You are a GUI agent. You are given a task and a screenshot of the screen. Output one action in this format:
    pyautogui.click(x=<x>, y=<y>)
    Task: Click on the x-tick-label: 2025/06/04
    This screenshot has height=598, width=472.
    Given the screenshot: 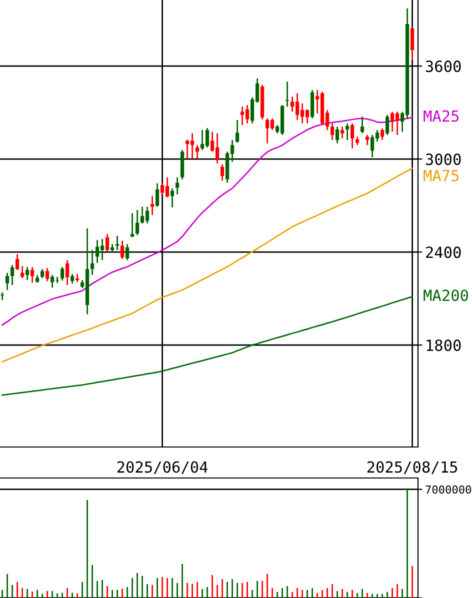 What is the action you would take?
    pyautogui.click(x=162, y=467)
    